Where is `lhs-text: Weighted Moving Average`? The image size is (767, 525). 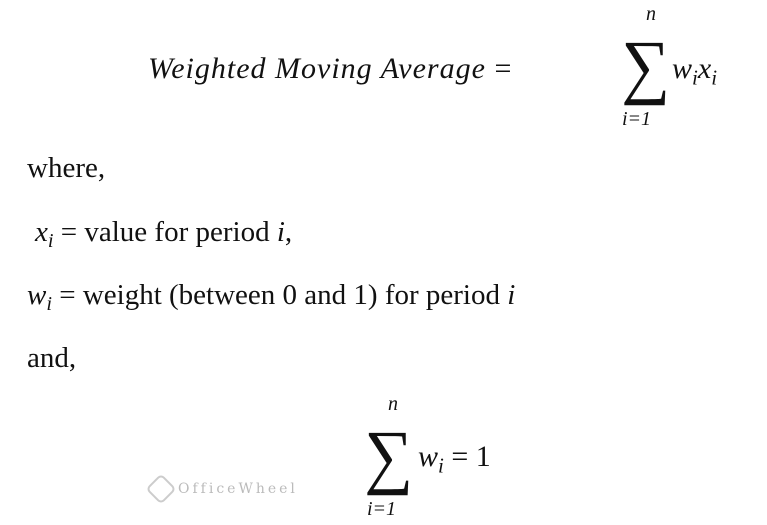 lhs-text: Weighted Moving Average is located at coordinates (317, 68).